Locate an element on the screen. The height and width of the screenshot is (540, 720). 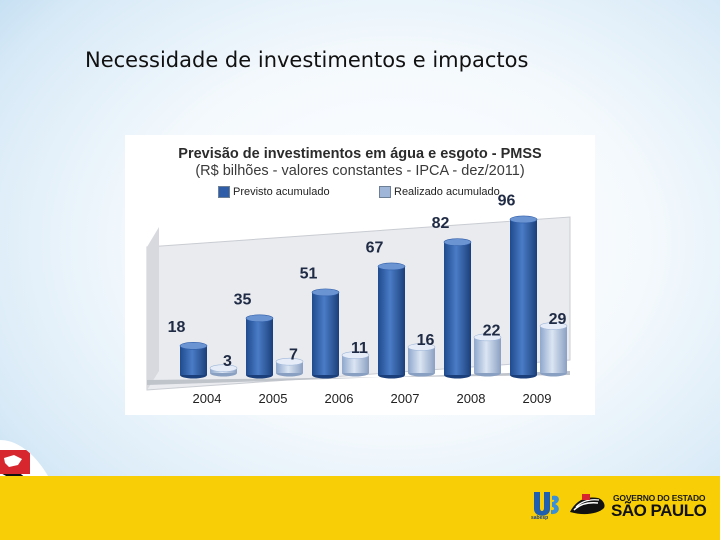
data-label-previsto-2006: 51 is located at coordinates (309, 273).